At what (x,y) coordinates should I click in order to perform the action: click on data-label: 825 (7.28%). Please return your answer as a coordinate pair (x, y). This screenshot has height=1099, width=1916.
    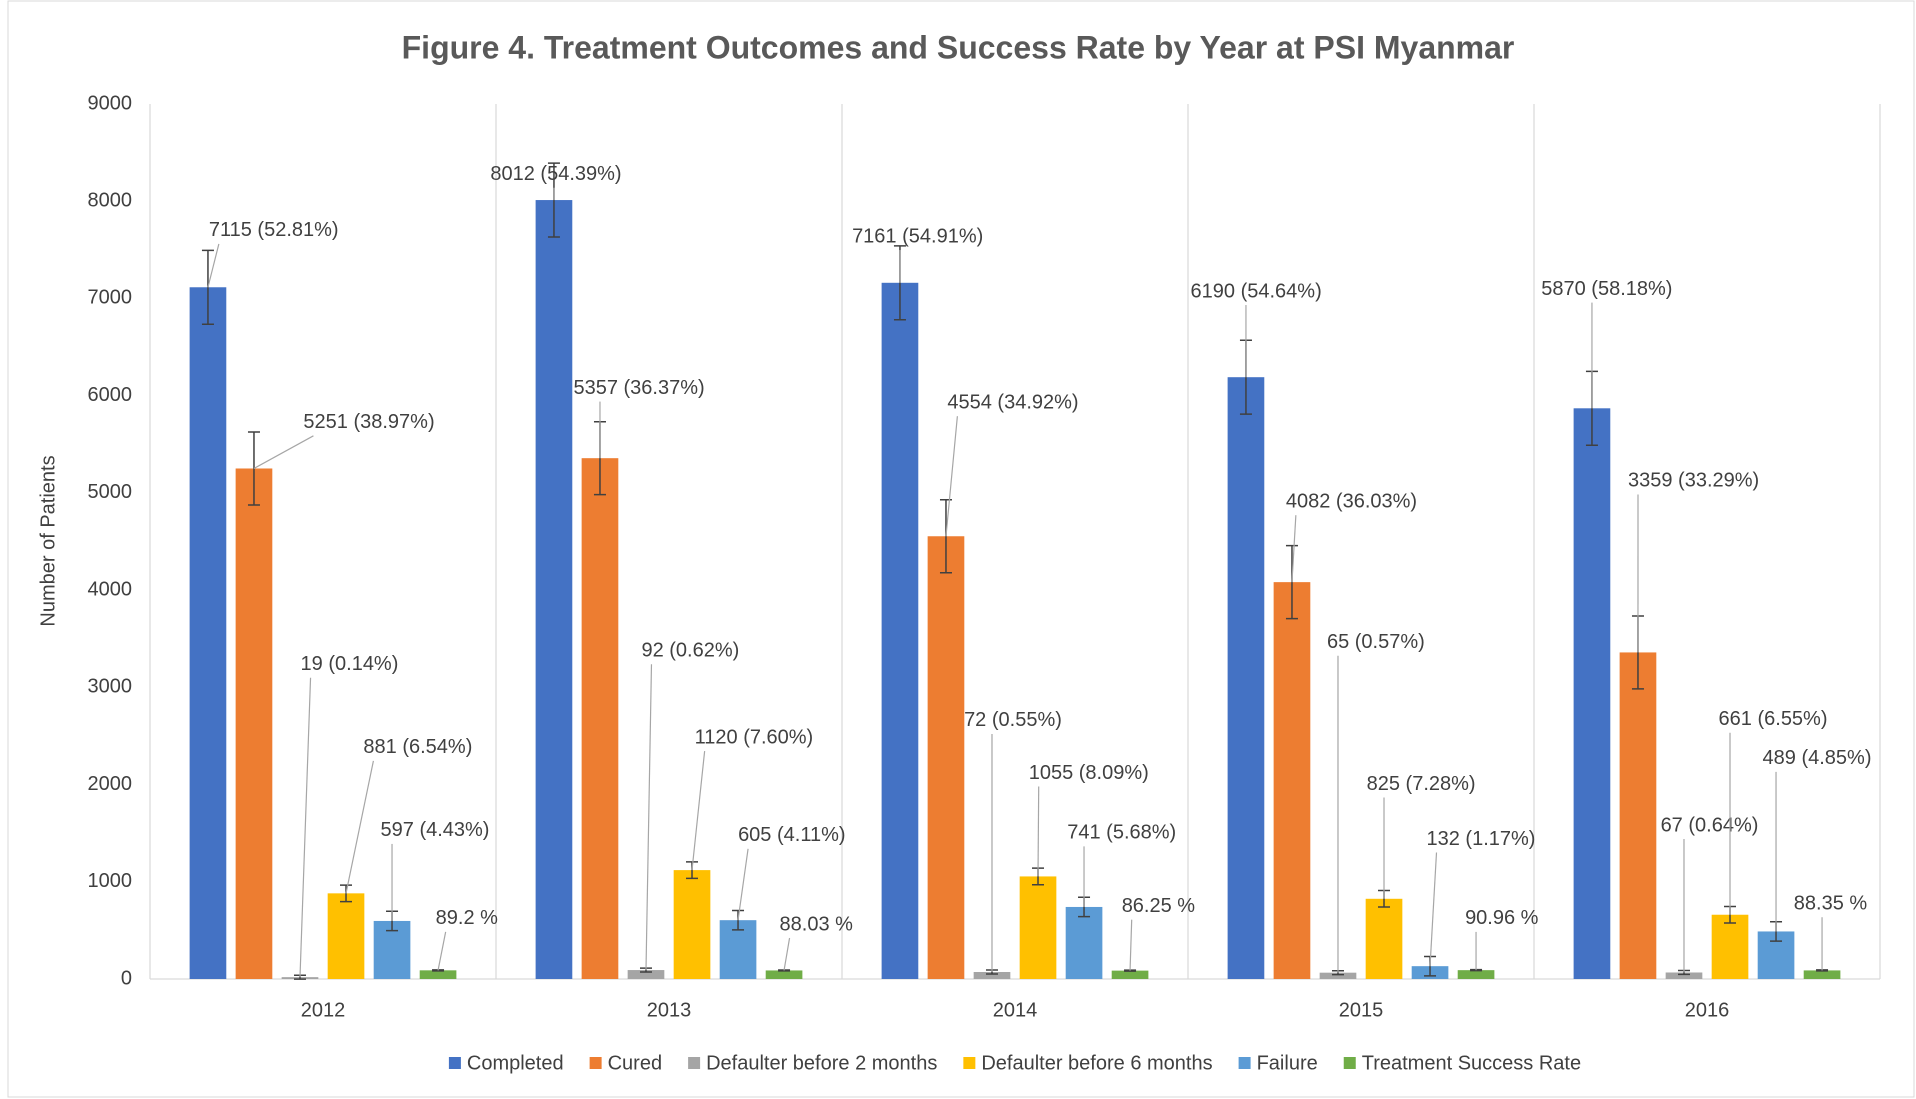
    Looking at the image, I should click on (1421, 784).